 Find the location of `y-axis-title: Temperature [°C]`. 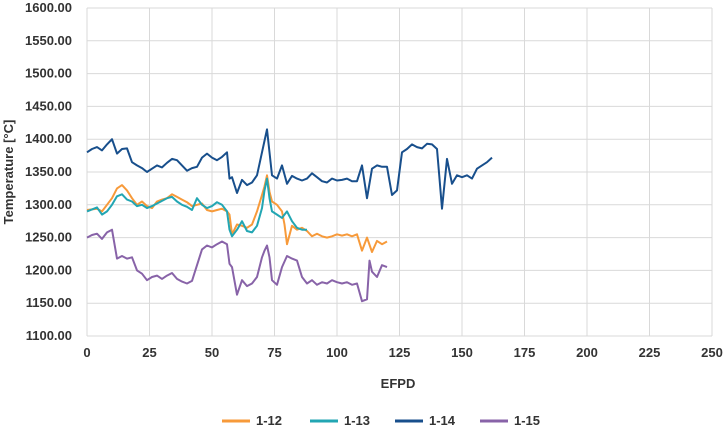

y-axis-title: Temperature [°C] is located at coordinates (8, 172).